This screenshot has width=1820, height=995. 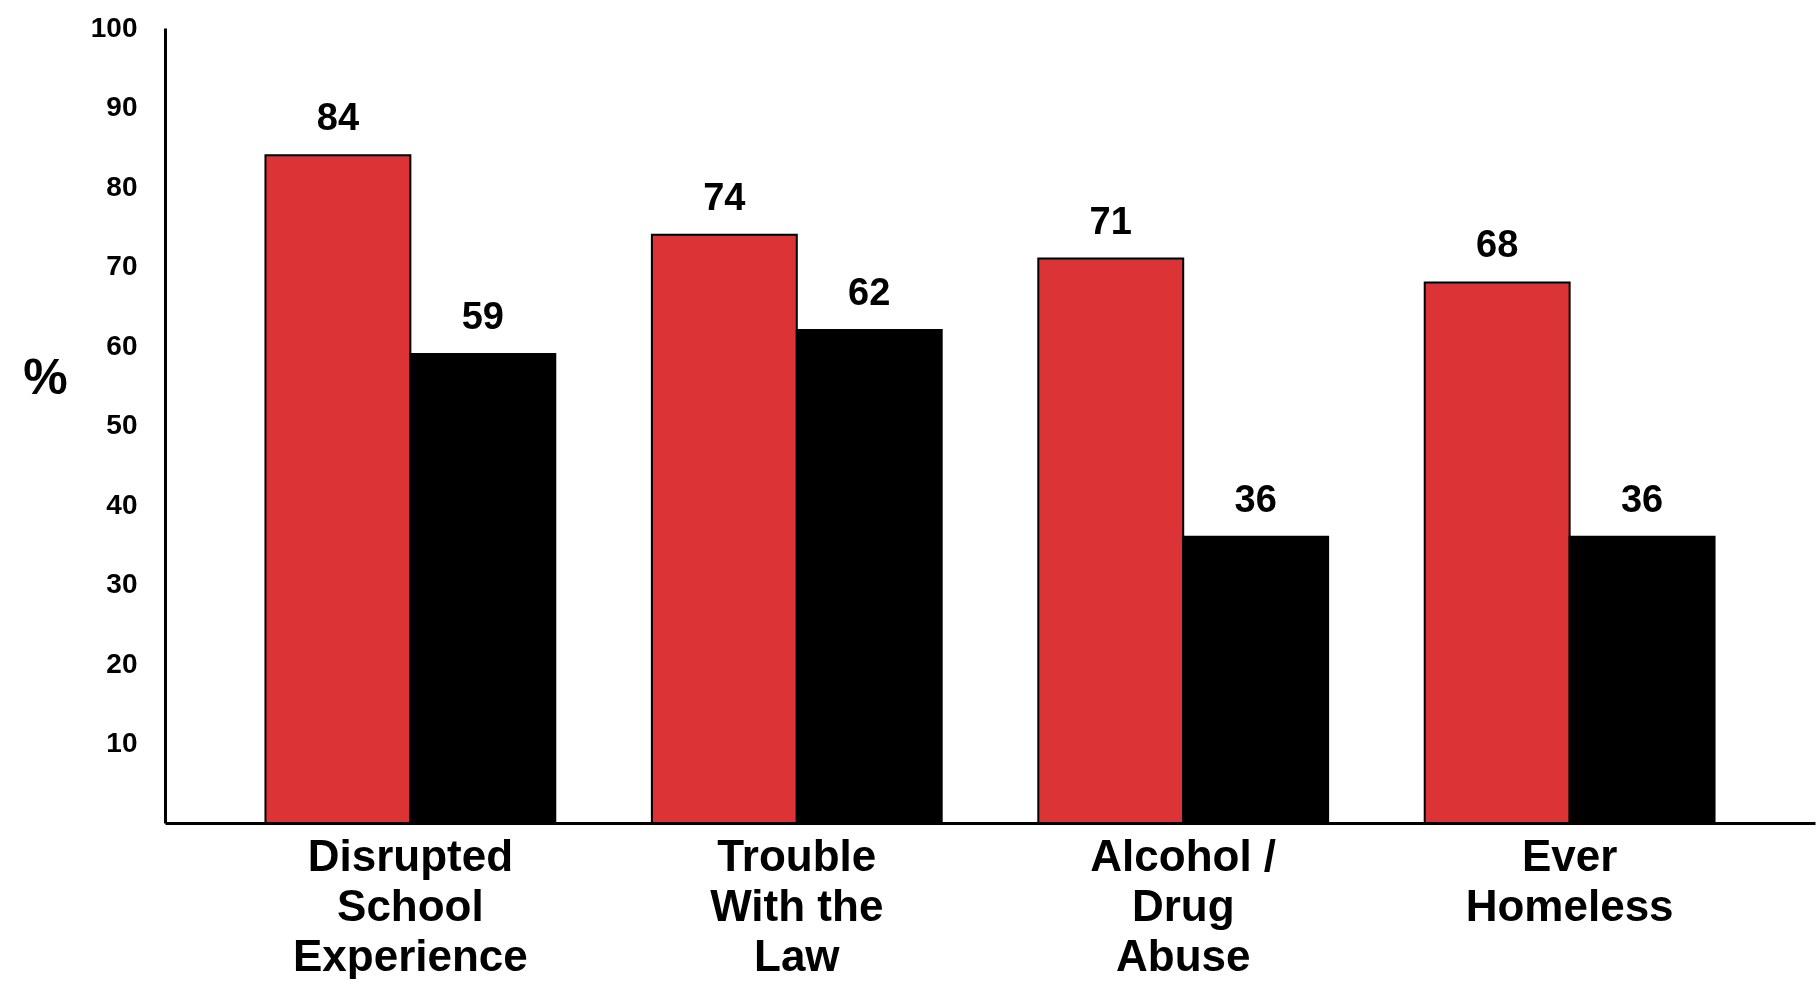 What do you see at coordinates (45, 376) in the screenshot?
I see `y-axis-title: %` at bounding box center [45, 376].